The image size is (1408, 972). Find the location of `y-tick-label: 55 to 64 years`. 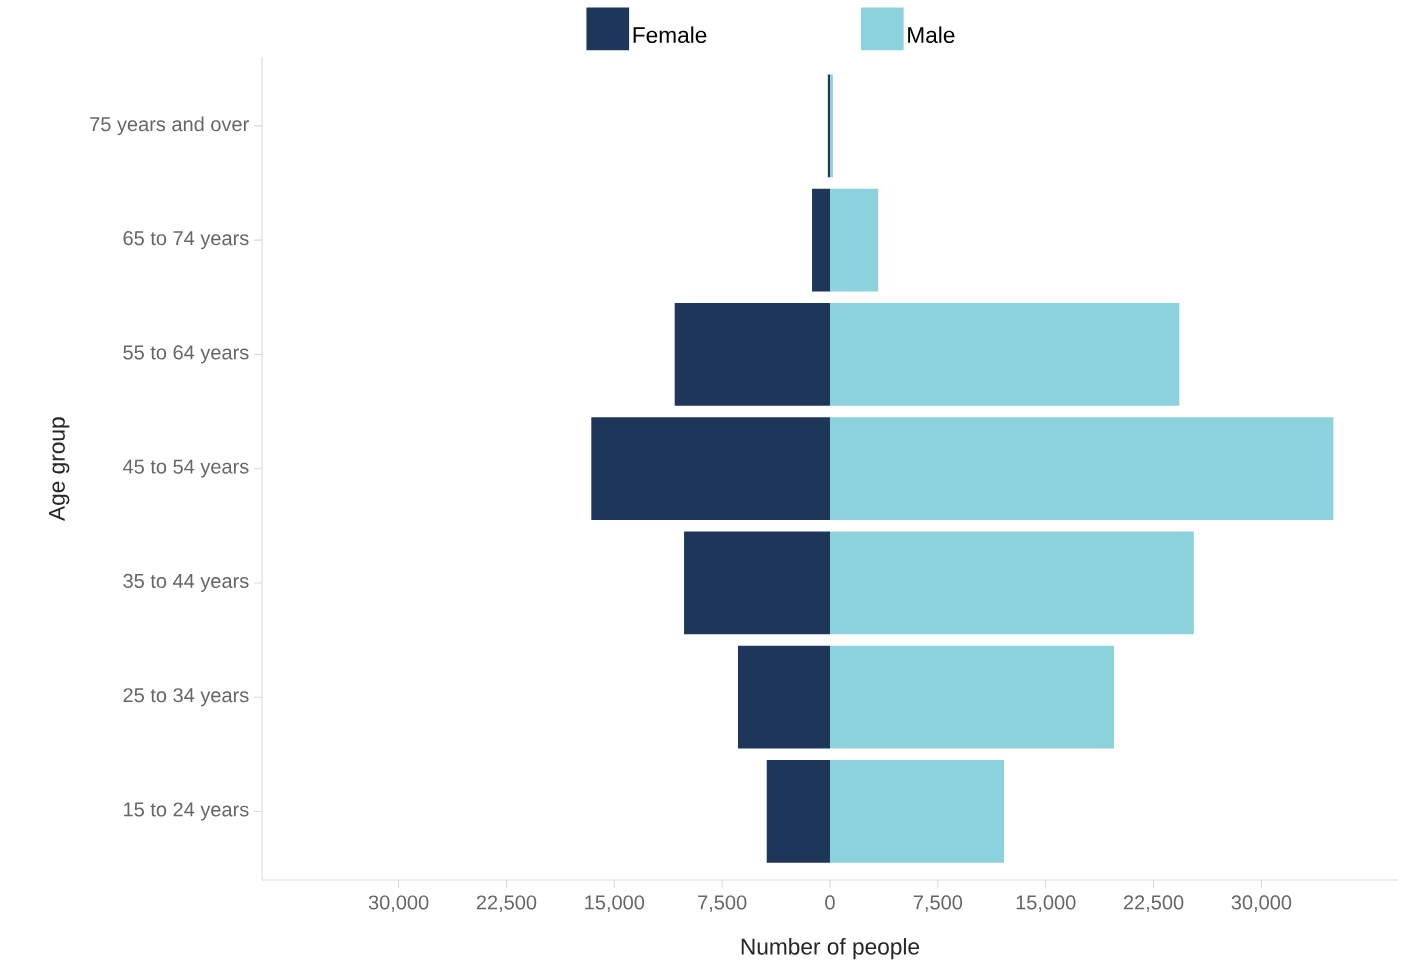

y-tick-label: 55 to 64 years is located at coordinates (186, 354).